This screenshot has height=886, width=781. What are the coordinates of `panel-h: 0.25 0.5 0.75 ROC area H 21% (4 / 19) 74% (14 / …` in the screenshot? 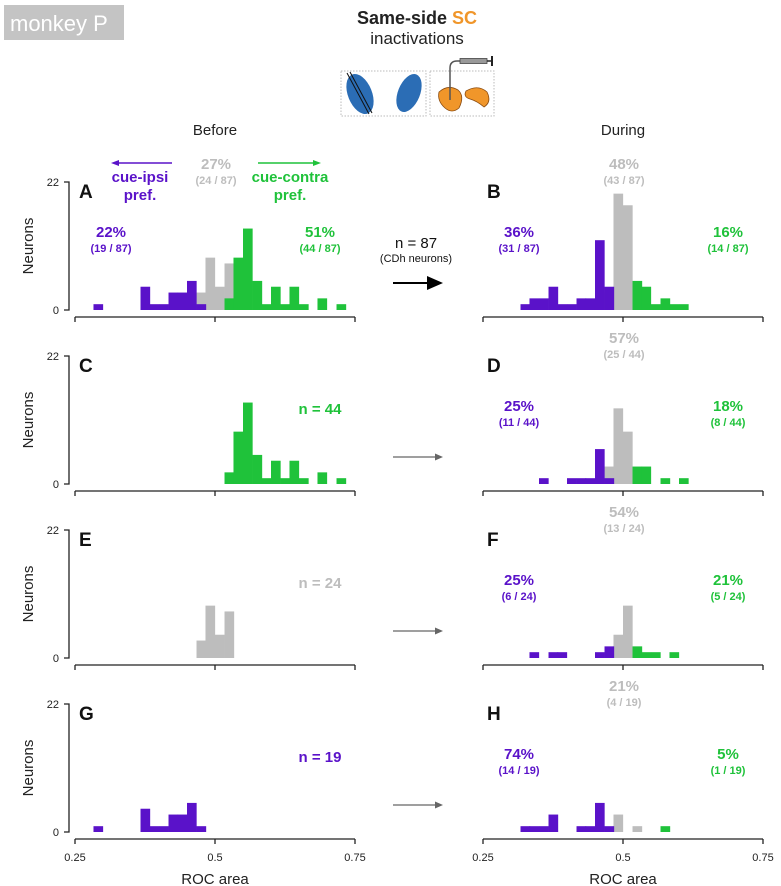 It's located at (622, 782).